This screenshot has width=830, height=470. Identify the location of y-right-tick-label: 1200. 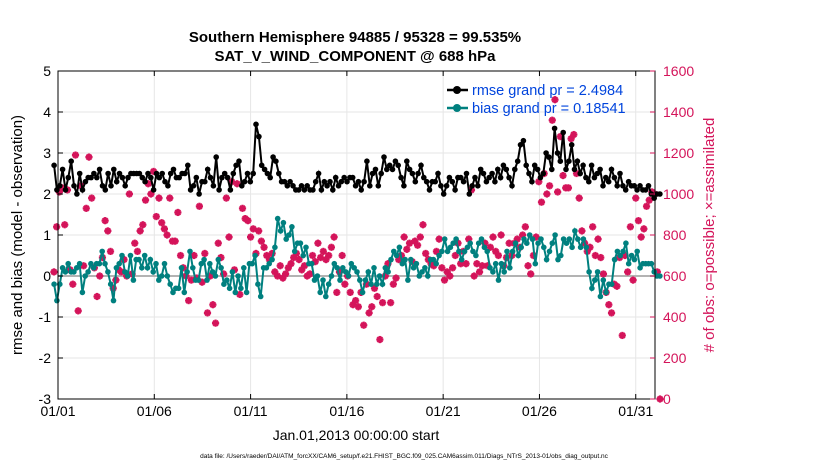
(678, 153).